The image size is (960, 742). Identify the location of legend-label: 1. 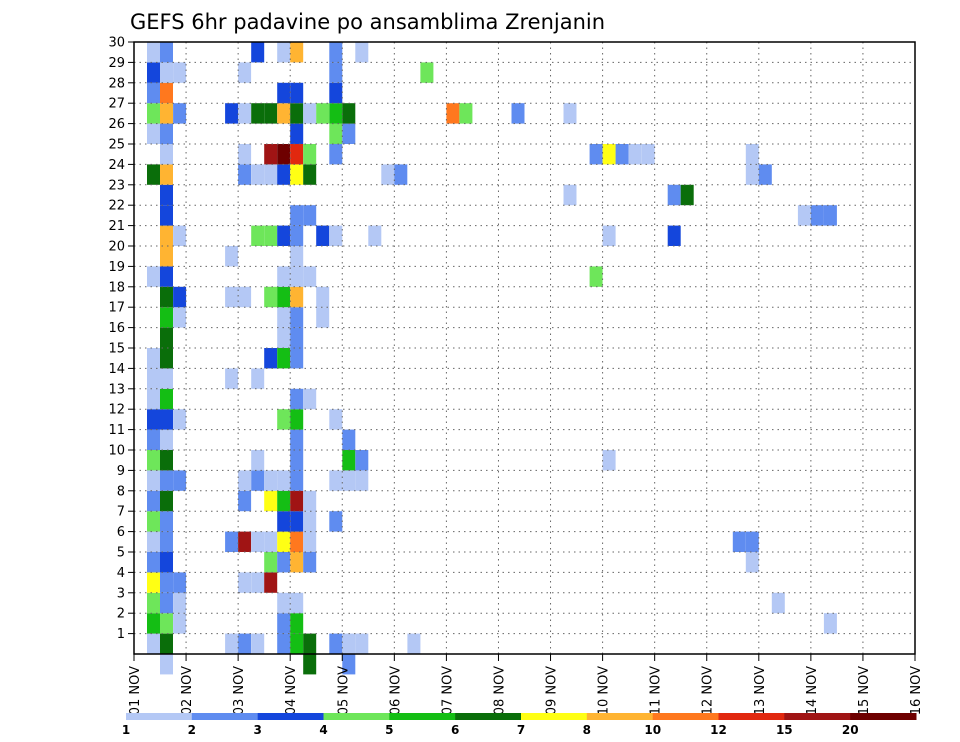
(126, 730).